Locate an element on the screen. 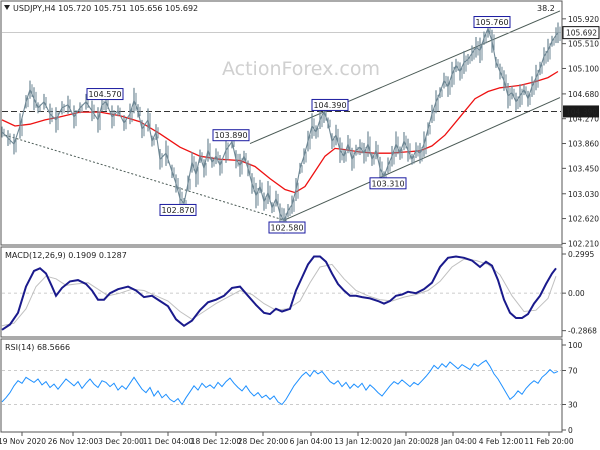 The image size is (600, 450). rsi-title: RSI(14) 68.5666 is located at coordinates (37, 347).